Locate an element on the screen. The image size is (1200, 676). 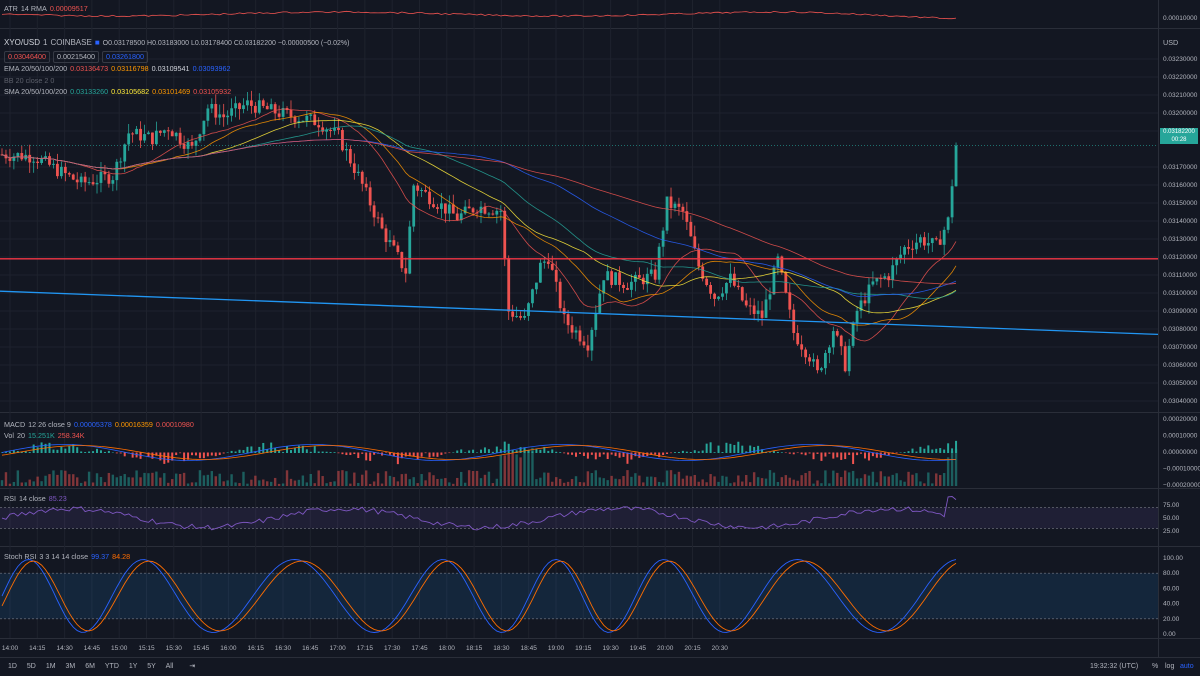
log-toggle: log is located at coordinates (1170, 666).